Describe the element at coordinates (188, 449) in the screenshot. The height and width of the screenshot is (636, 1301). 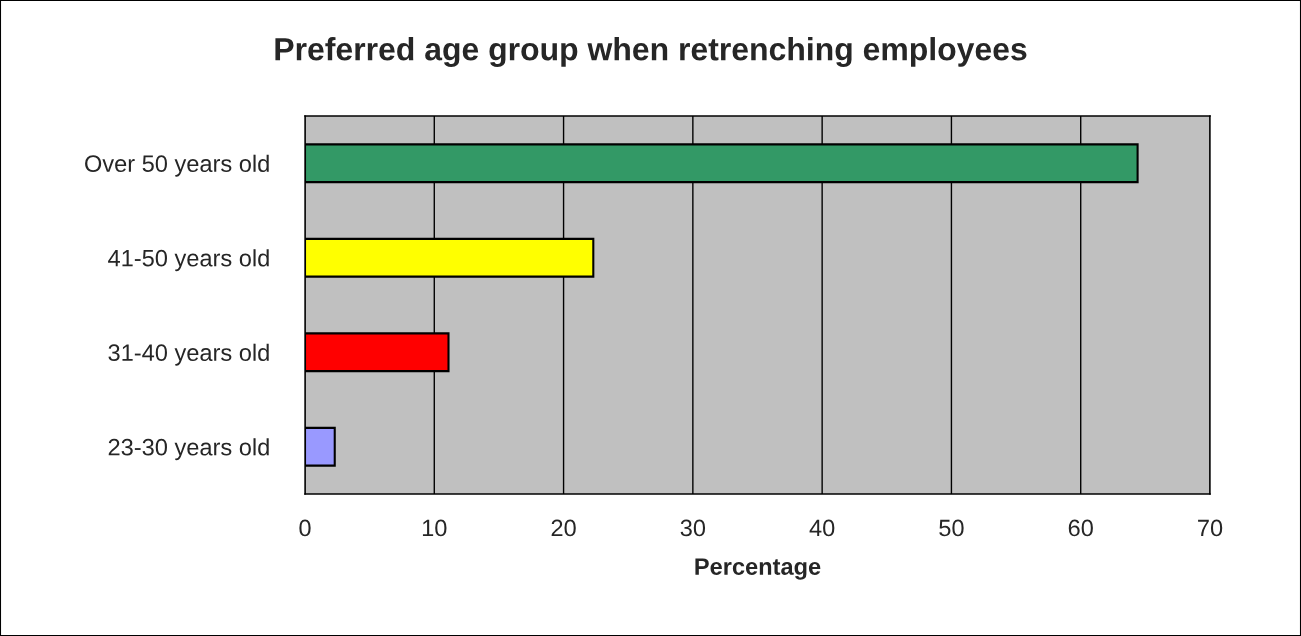
I see `y-tick-label: 23-30 years old` at that location.